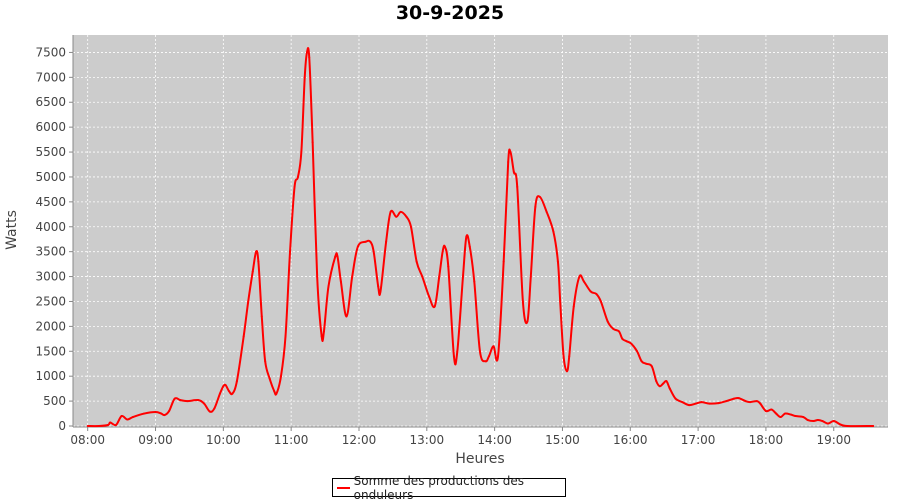 This screenshot has width=900, height=502. Describe the element at coordinates (449, 488) in the screenshot. I see `legend: Somme des productions des onduleurs` at that location.